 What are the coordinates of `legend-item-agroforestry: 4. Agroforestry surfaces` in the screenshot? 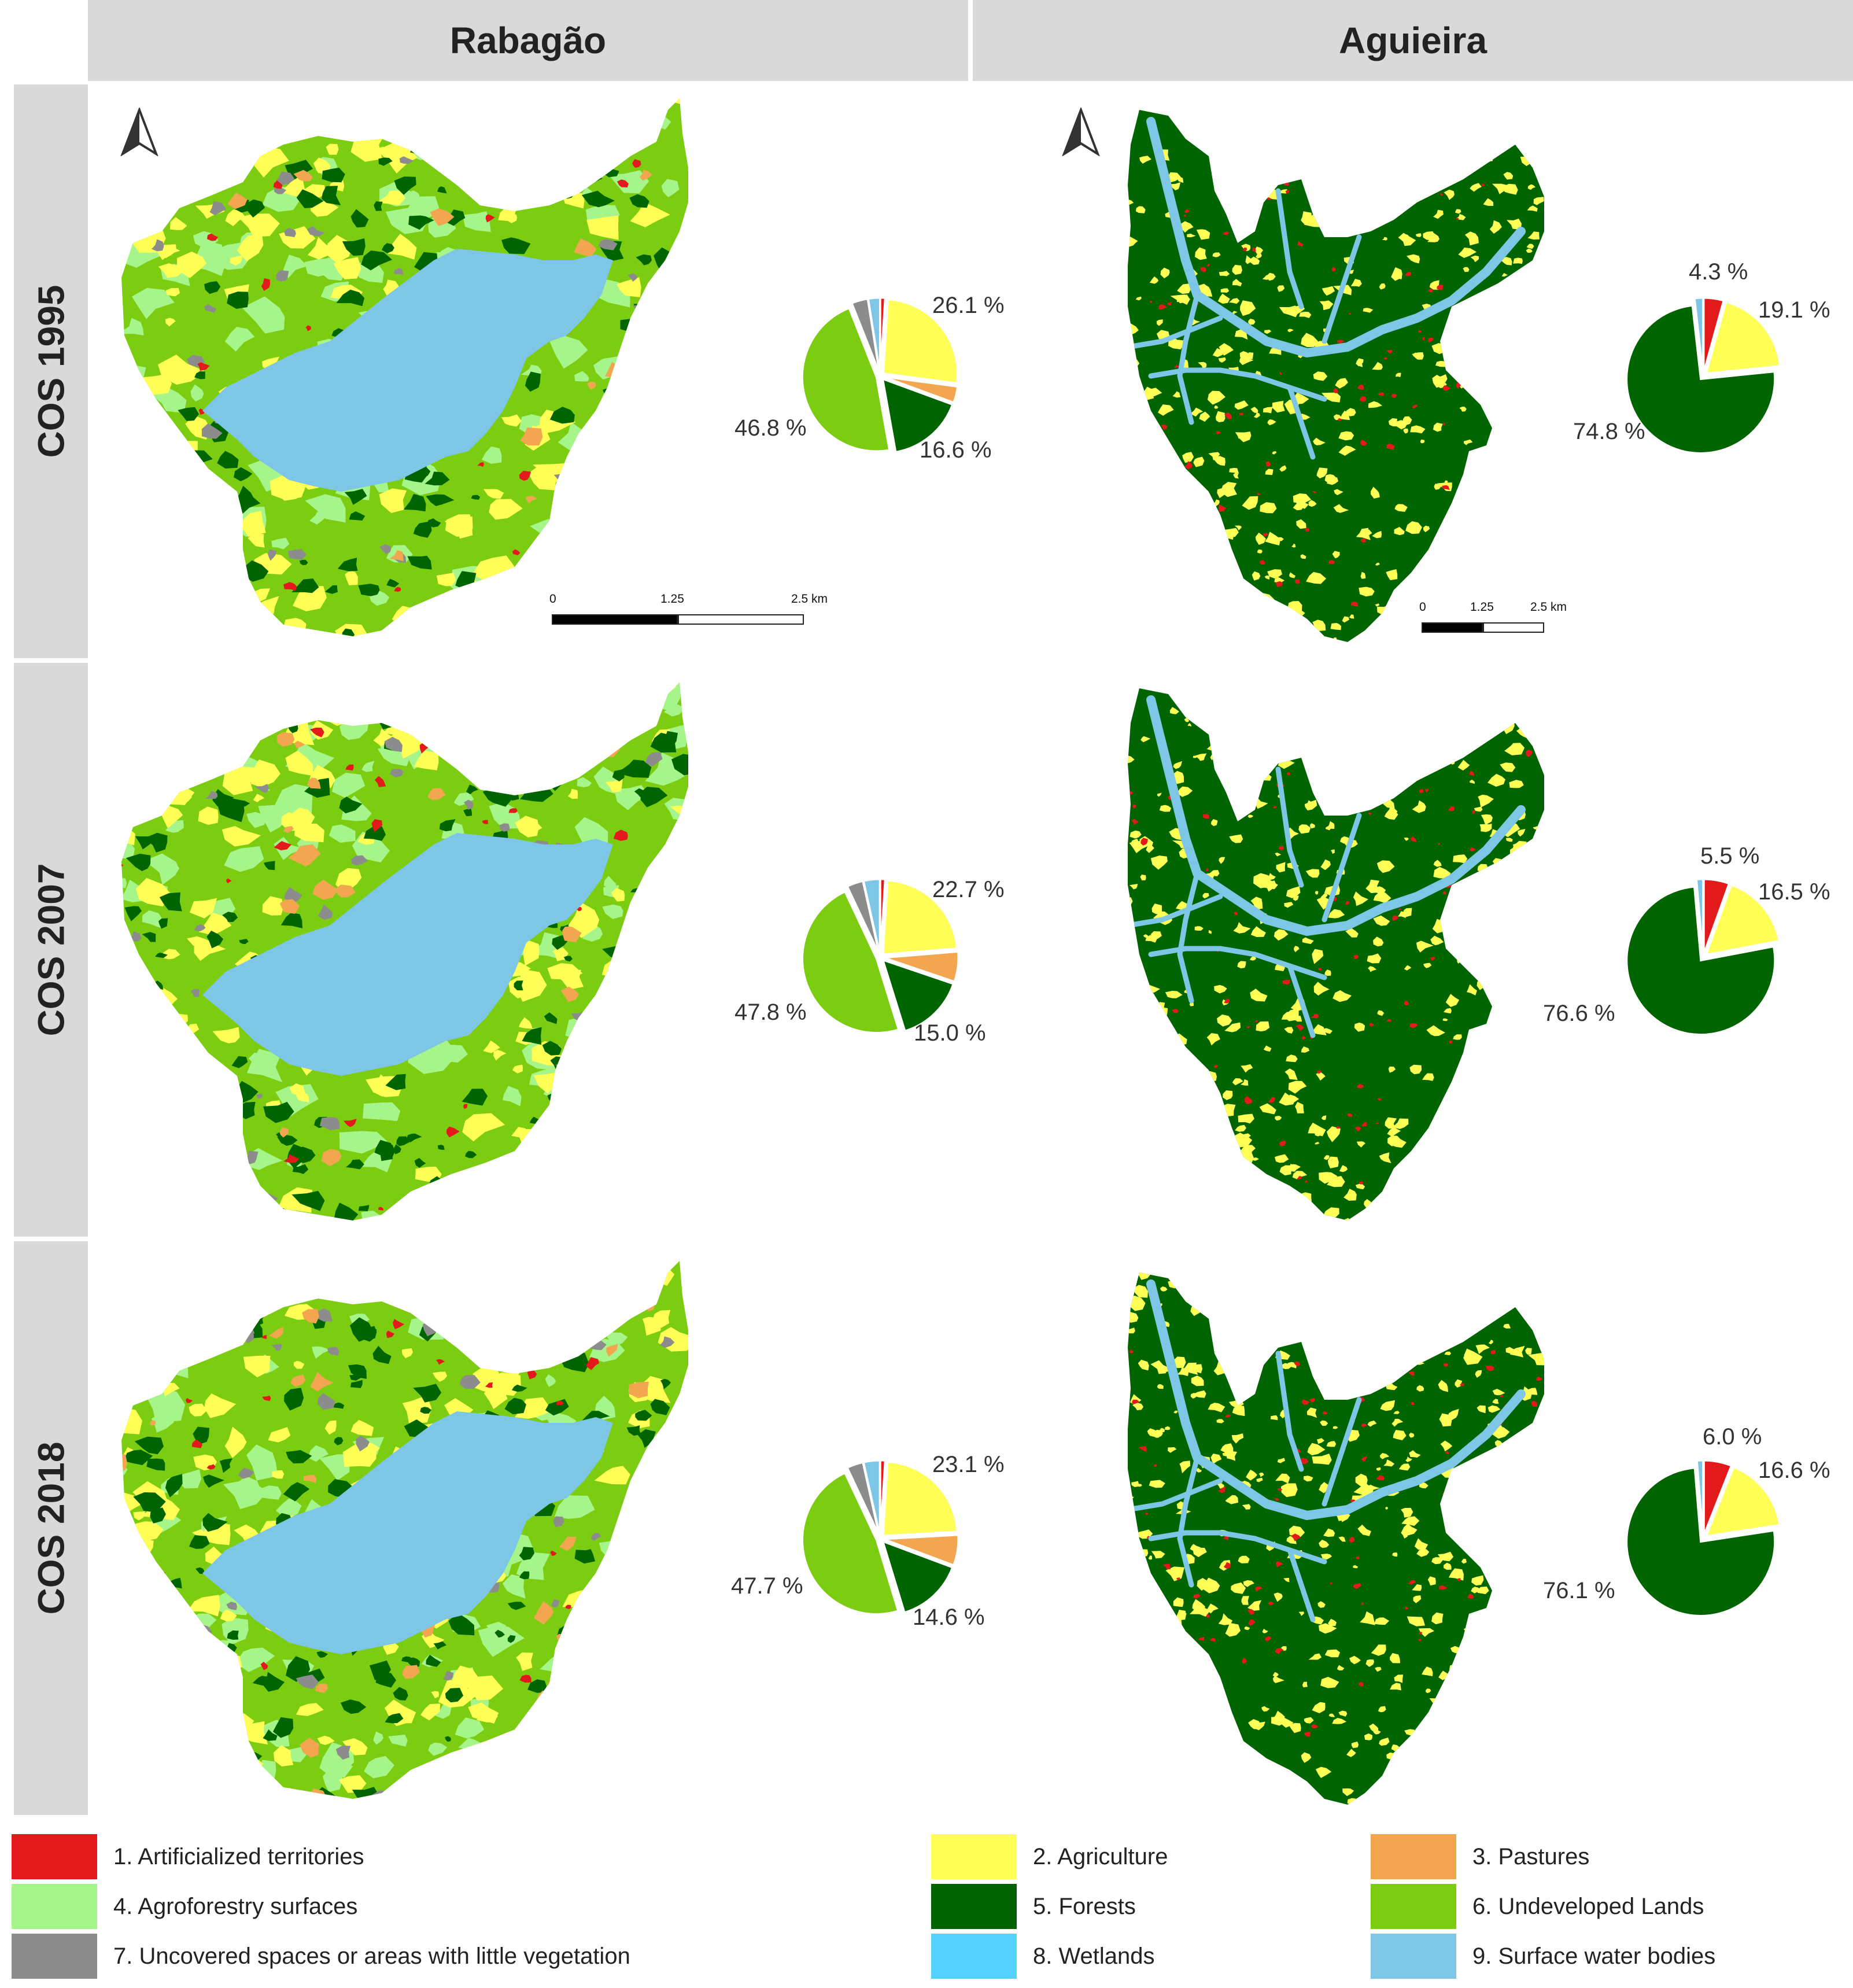 It's located at (184, 1906).